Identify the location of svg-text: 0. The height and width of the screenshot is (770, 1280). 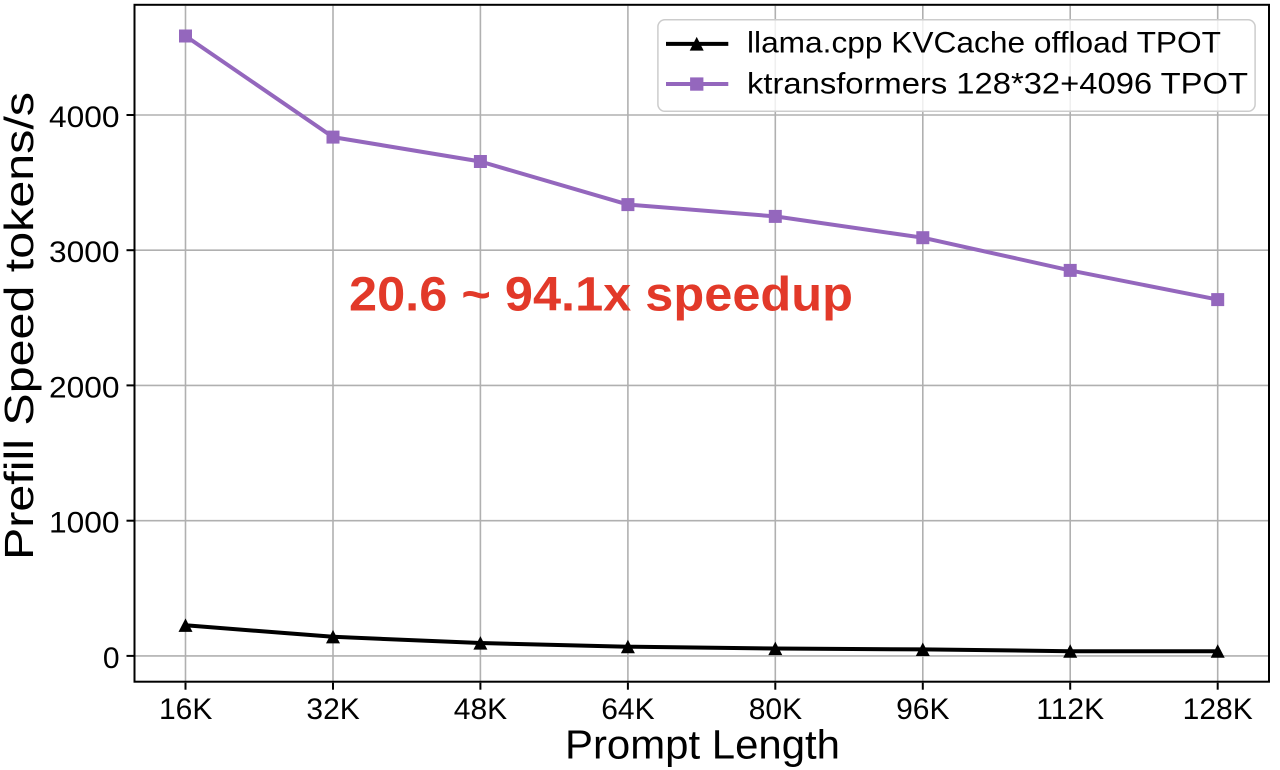
(111, 658).